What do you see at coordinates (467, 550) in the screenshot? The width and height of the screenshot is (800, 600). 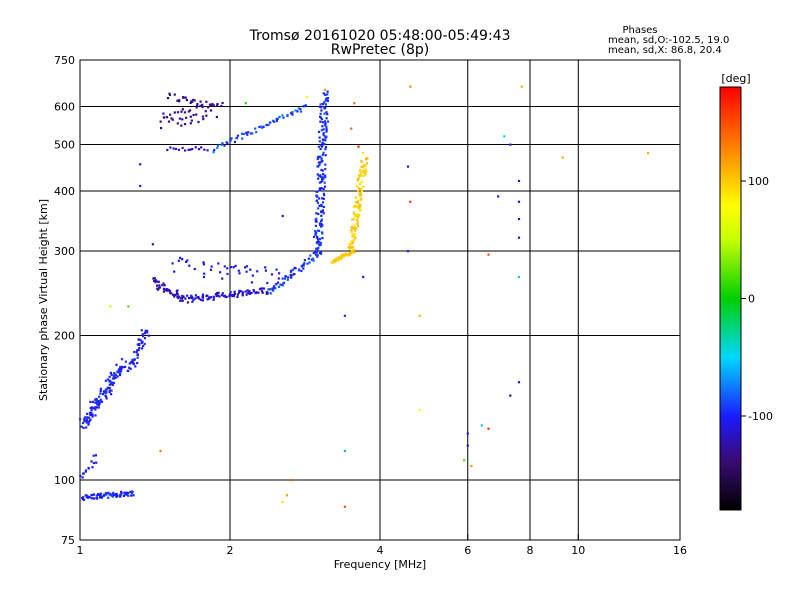 I see `x-tick-label: 6` at bounding box center [467, 550].